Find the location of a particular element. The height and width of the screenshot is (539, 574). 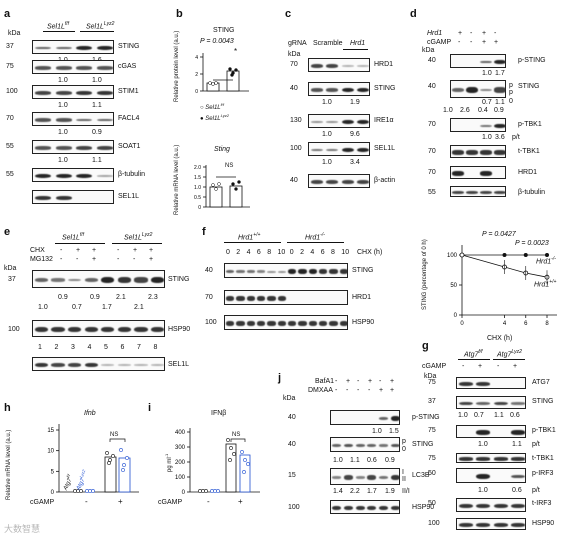

label-hrd1-wt: Hrd1+/+ is located at coordinates (545, 284).